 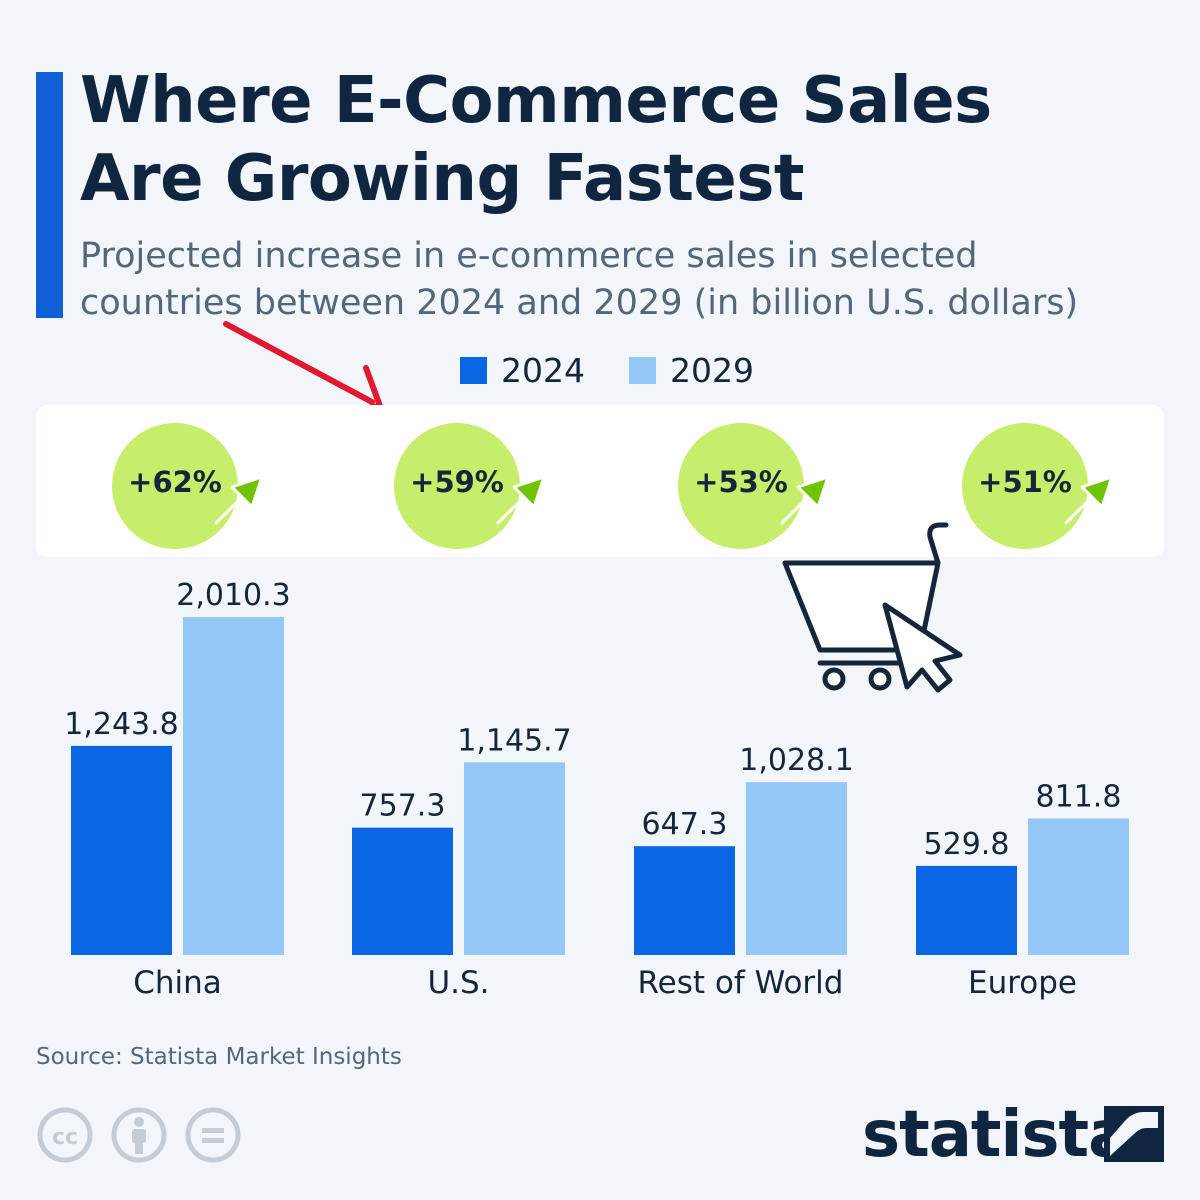 I want to click on source-note: Source: Statista Market Insights, so click(x=219, y=1057).